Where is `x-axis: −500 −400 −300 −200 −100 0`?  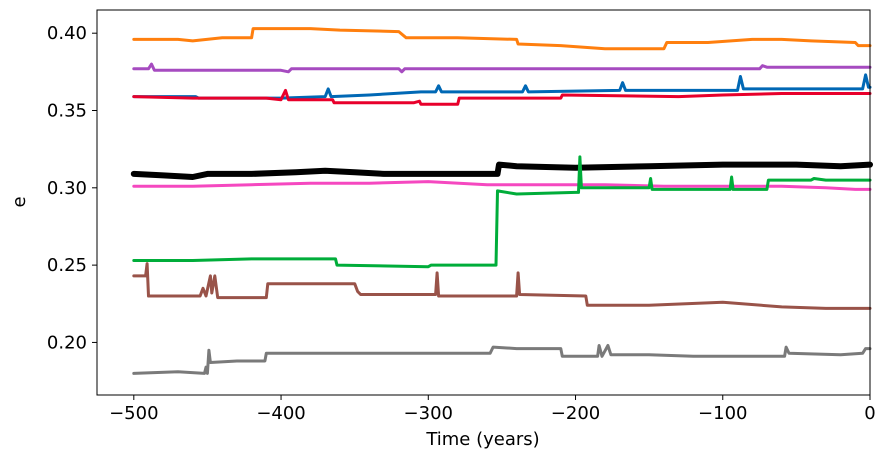 x-axis: −500 −400 −300 −200 −100 0 is located at coordinates (492, 409).